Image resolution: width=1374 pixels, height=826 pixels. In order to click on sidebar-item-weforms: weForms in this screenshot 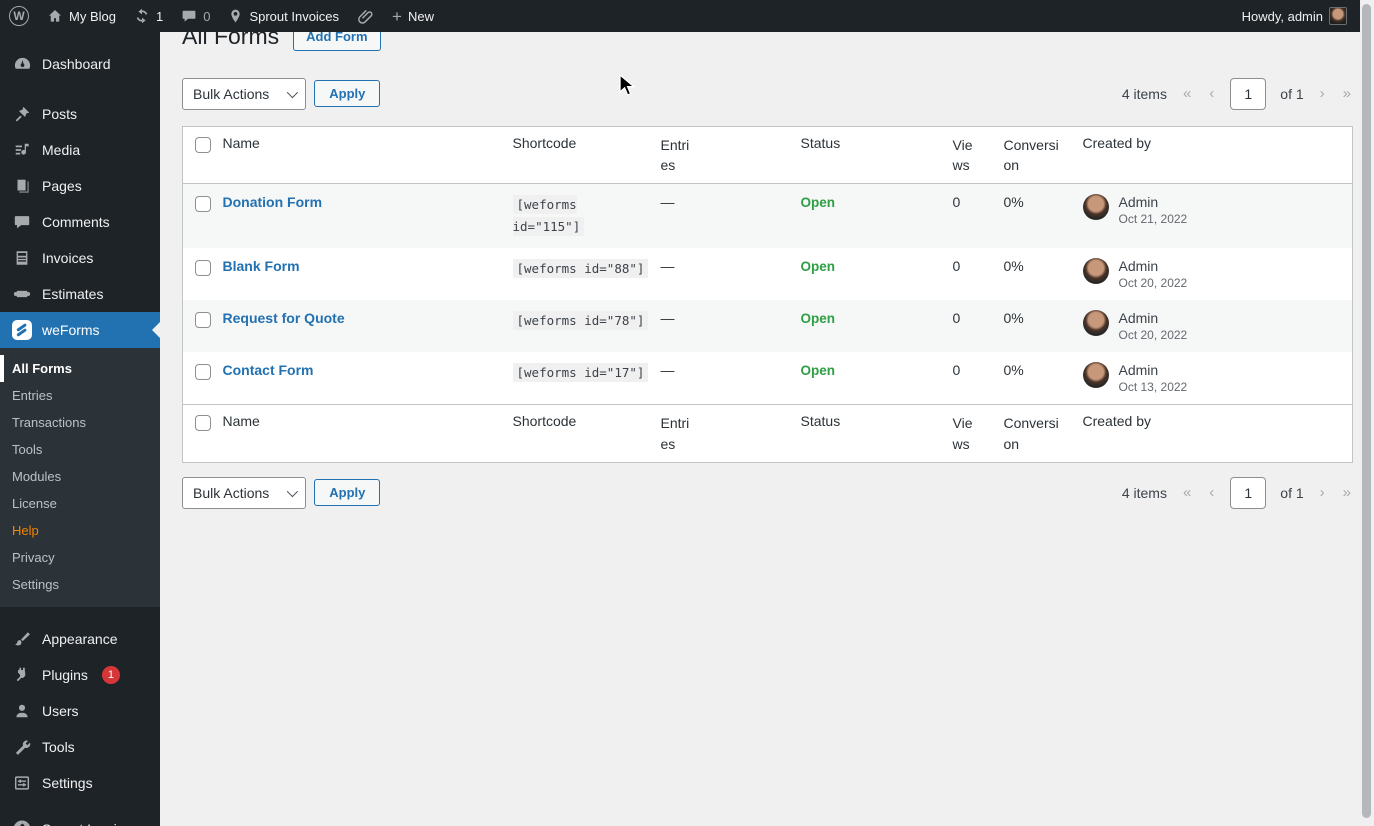, I will do `click(80, 330)`.